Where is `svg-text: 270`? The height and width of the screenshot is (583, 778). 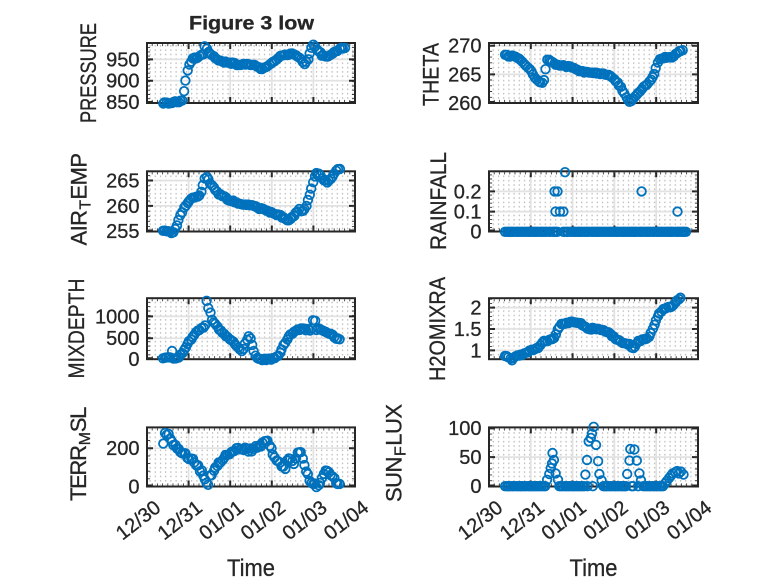
svg-text: 270 is located at coordinates (464, 47).